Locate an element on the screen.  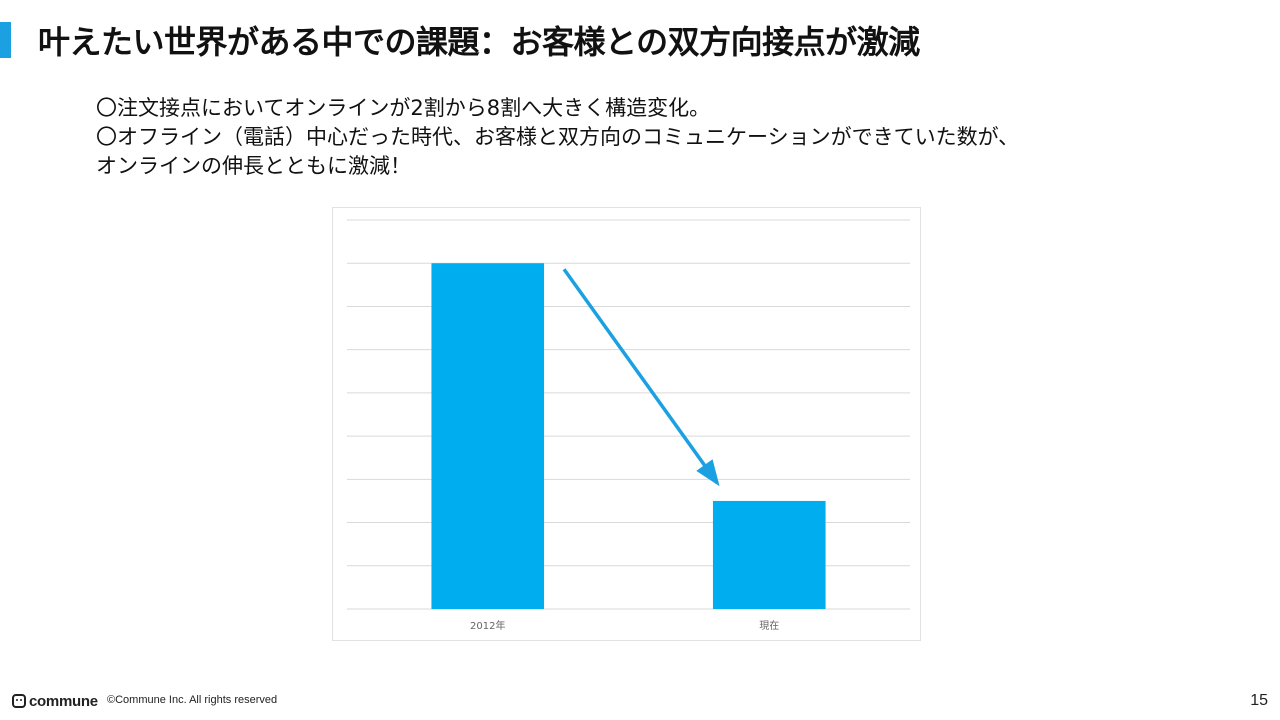
commune-logo-icon is located at coordinates (19, 701).